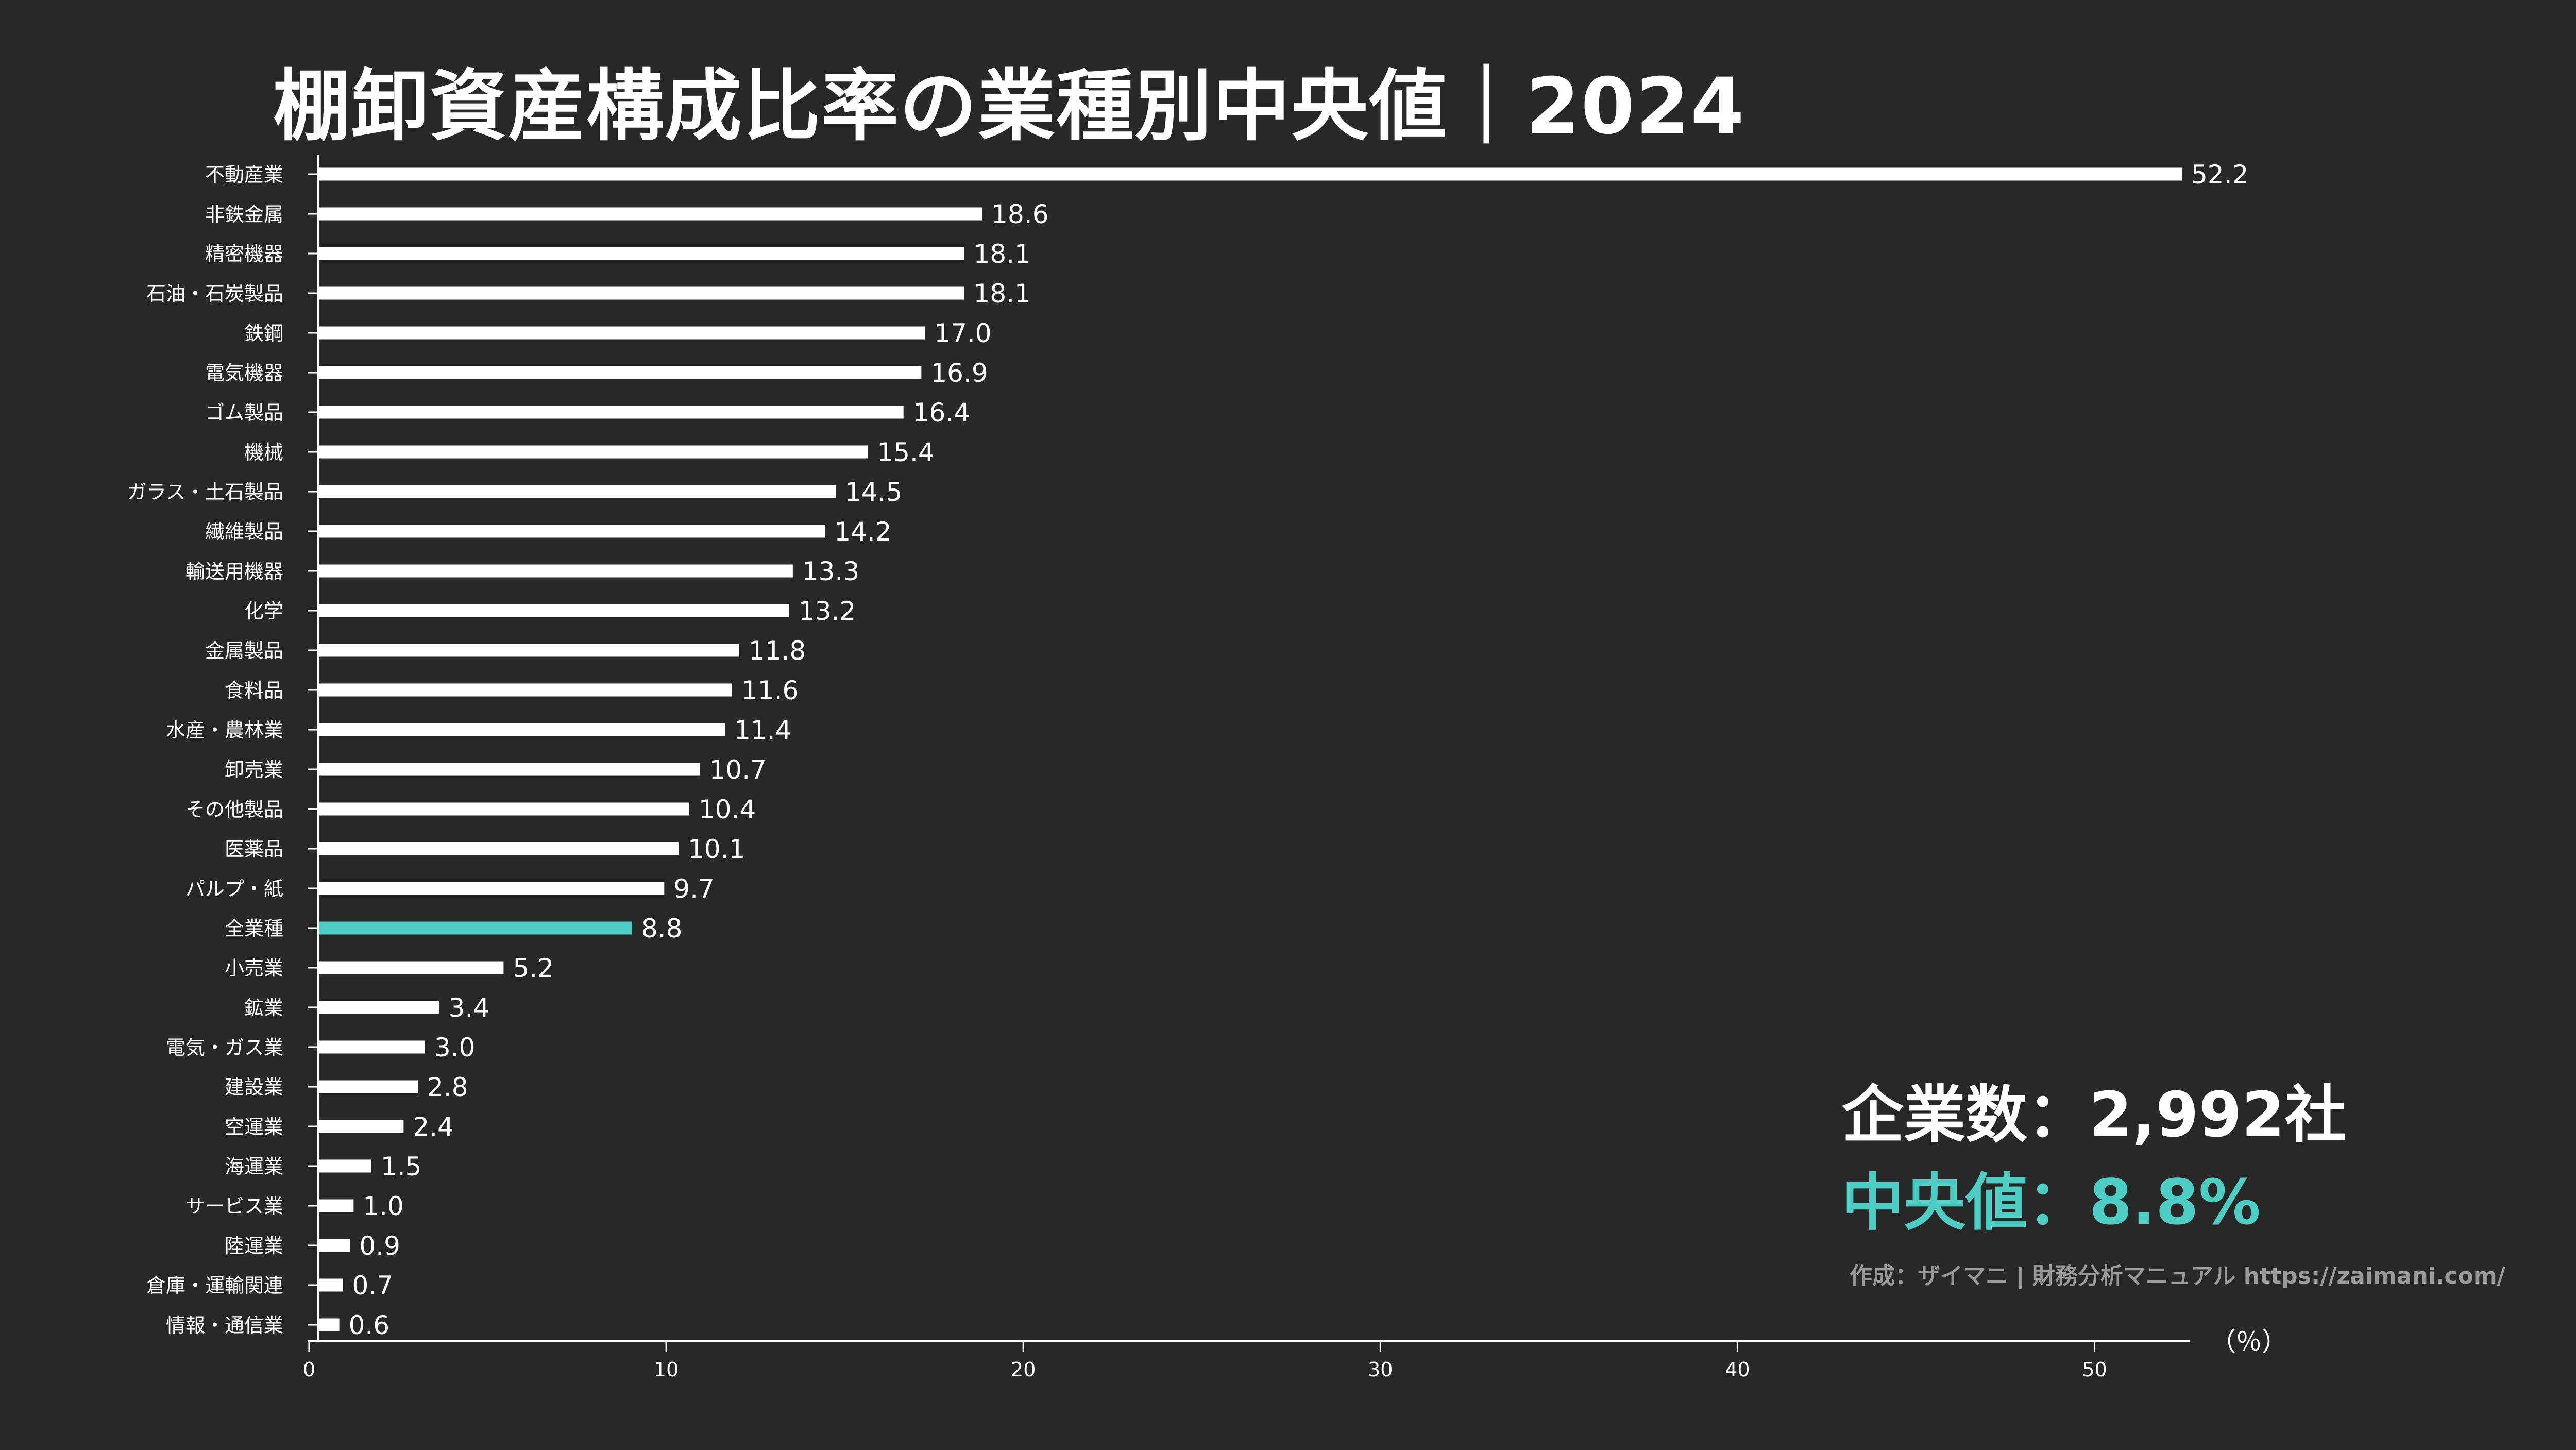 The height and width of the screenshot is (1450, 2576). What do you see at coordinates (254, 928) in the screenshot?
I see `category-label: 全業種` at bounding box center [254, 928].